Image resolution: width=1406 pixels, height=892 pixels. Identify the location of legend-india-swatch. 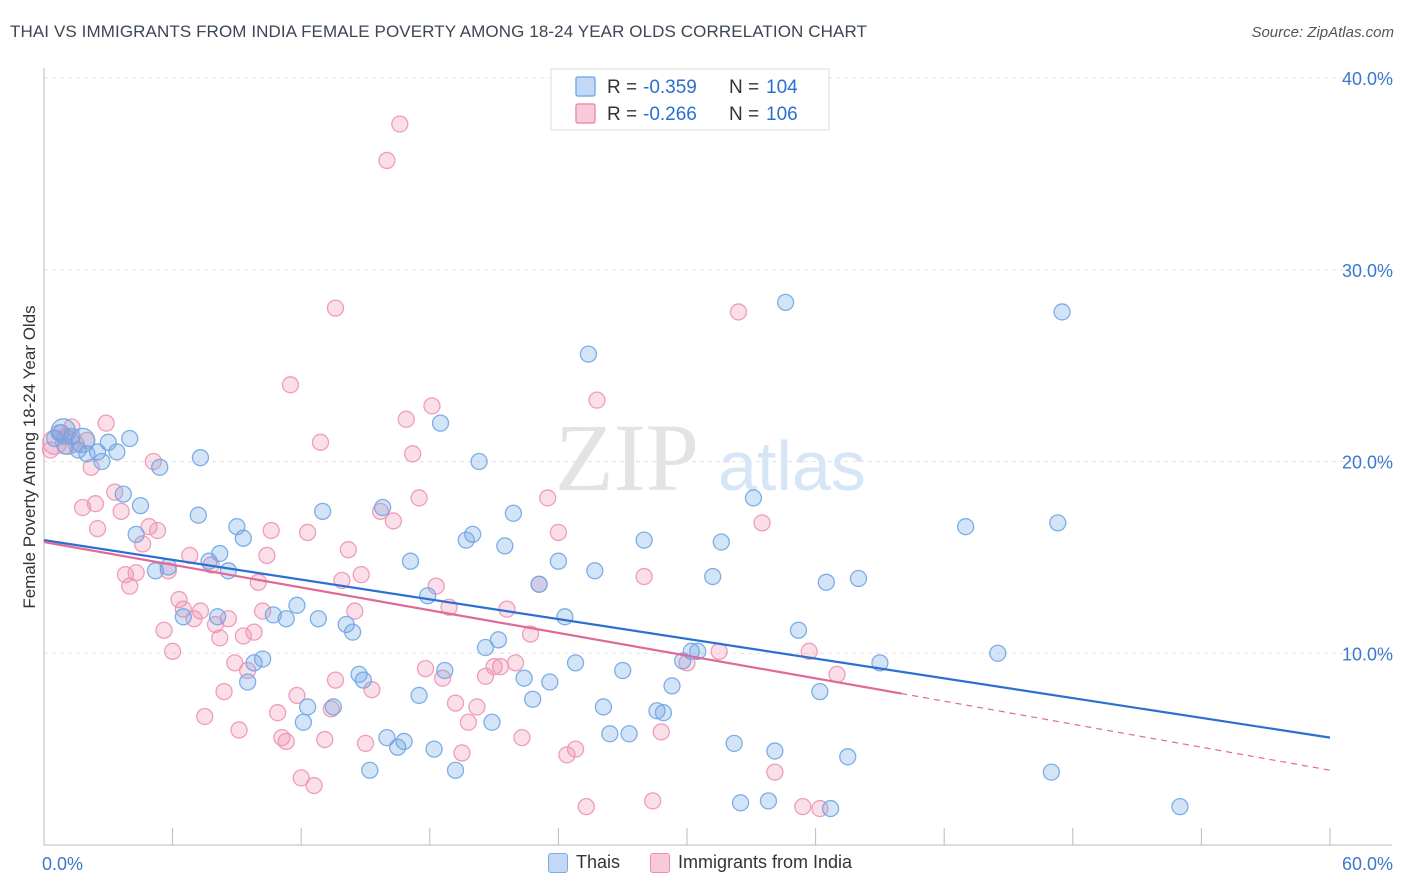
(660, 862).